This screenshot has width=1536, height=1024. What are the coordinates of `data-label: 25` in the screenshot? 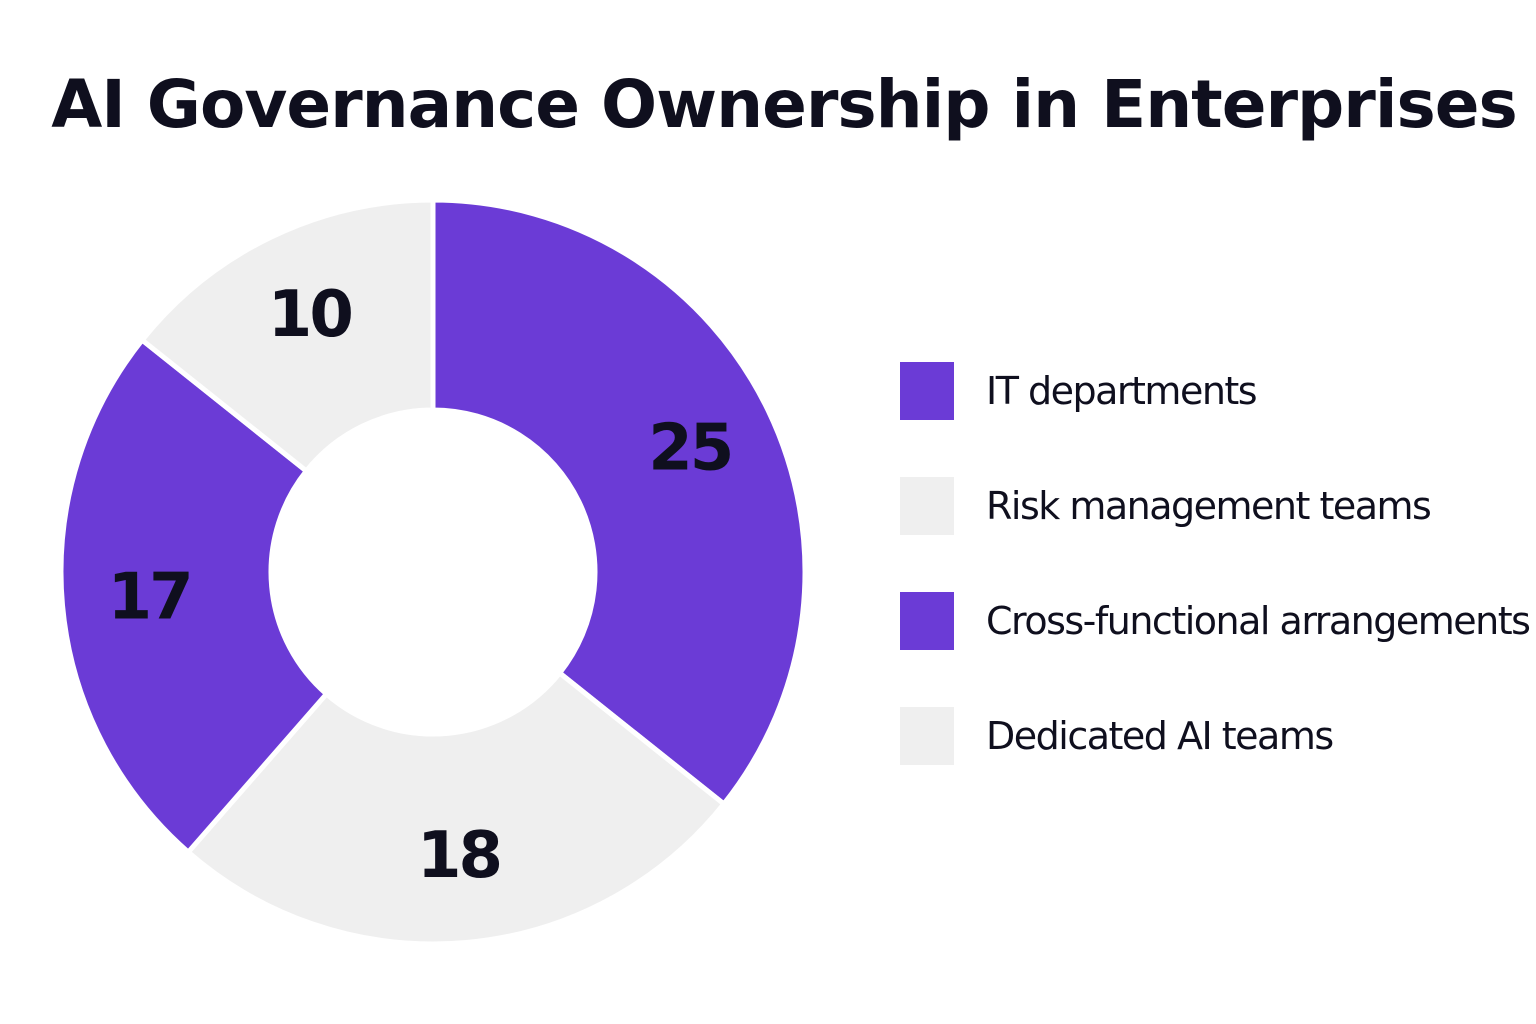 It's located at (689, 448).